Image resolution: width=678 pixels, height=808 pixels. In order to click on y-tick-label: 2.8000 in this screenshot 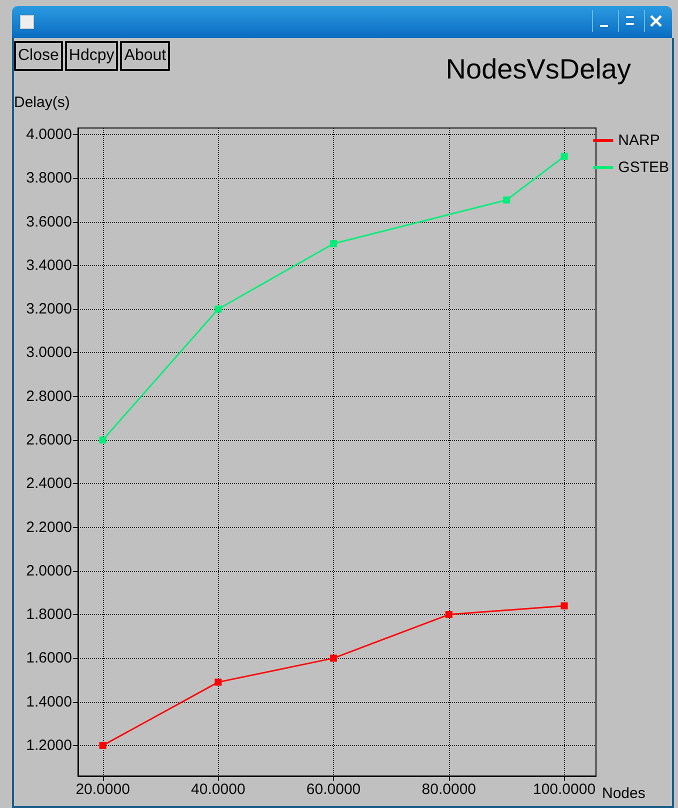, I will do `click(49, 396)`.